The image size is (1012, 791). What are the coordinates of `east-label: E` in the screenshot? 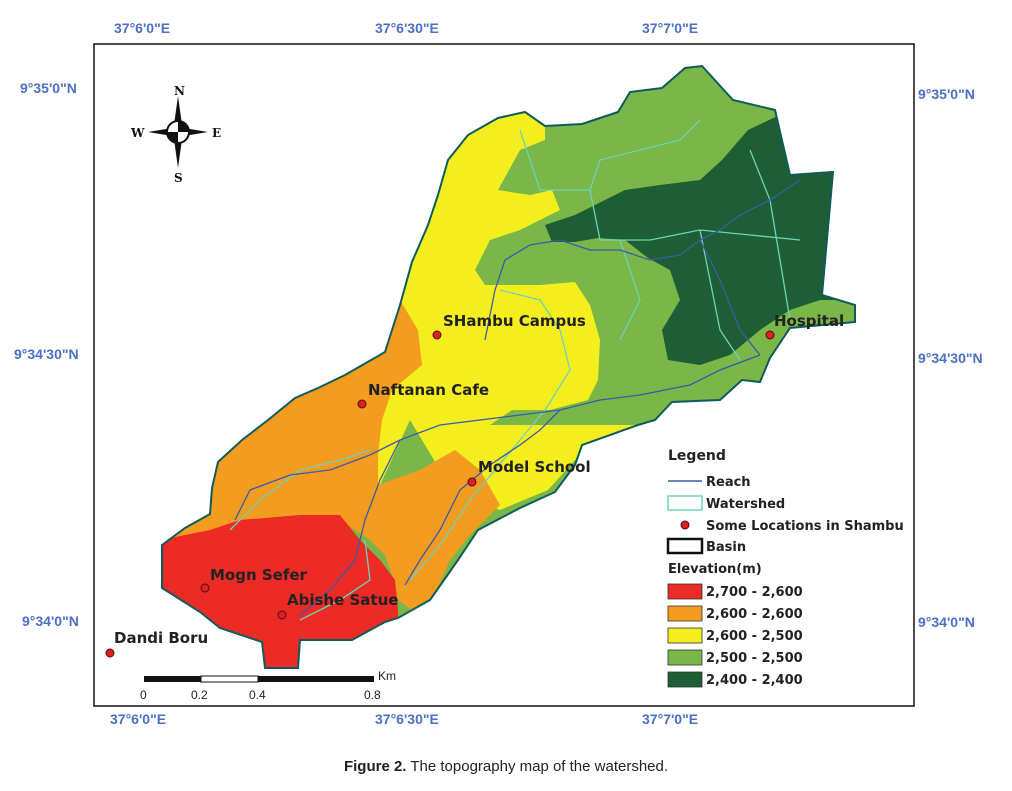 It's located at (216, 133).